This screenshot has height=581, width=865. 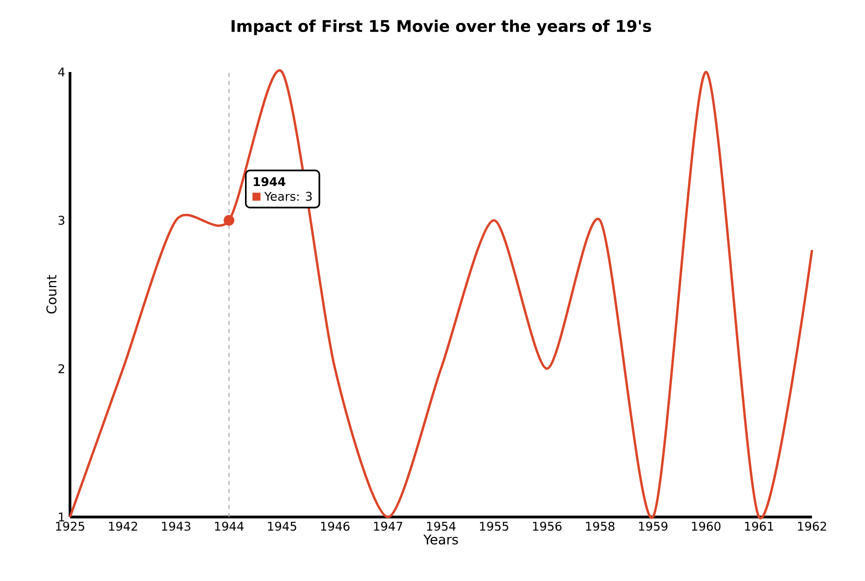 What do you see at coordinates (440, 539) in the screenshot?
I see `x-axis-title: Years` at bounding box center [440, 539].